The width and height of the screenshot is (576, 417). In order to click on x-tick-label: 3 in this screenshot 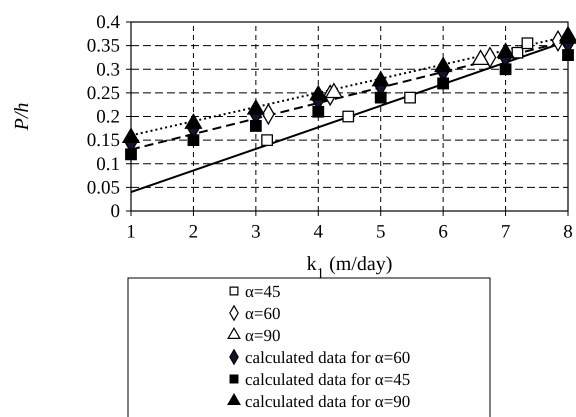, I will do `click(256, 231)`.